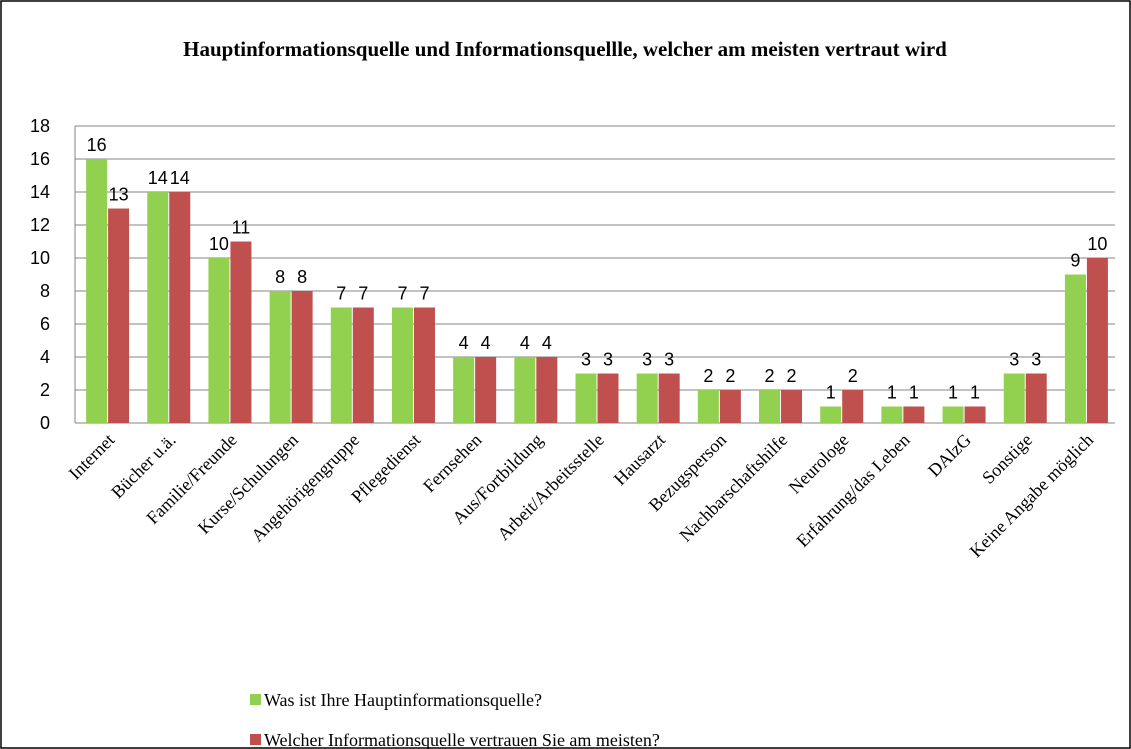 Image resolution: width=1131 pixels, height=749 pixels. What do you see at coordinates (45, 423) in the screenshot?
I see `y-tick-label: 0` at bounding box center [45, 423].